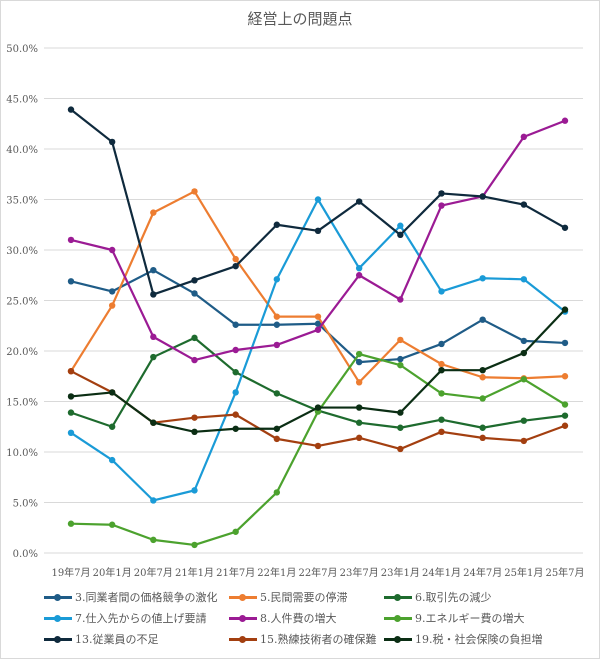  I want to click on legend-item: 19.税・社会保険の負担増, so click(463, 639).